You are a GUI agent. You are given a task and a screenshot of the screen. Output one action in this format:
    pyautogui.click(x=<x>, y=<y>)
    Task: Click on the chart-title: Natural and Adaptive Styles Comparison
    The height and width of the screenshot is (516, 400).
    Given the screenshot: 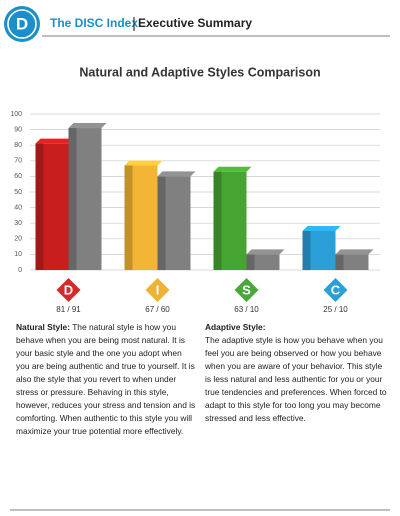 What is the action you would take?
    pyautogui.click(x=199, y=72)
    